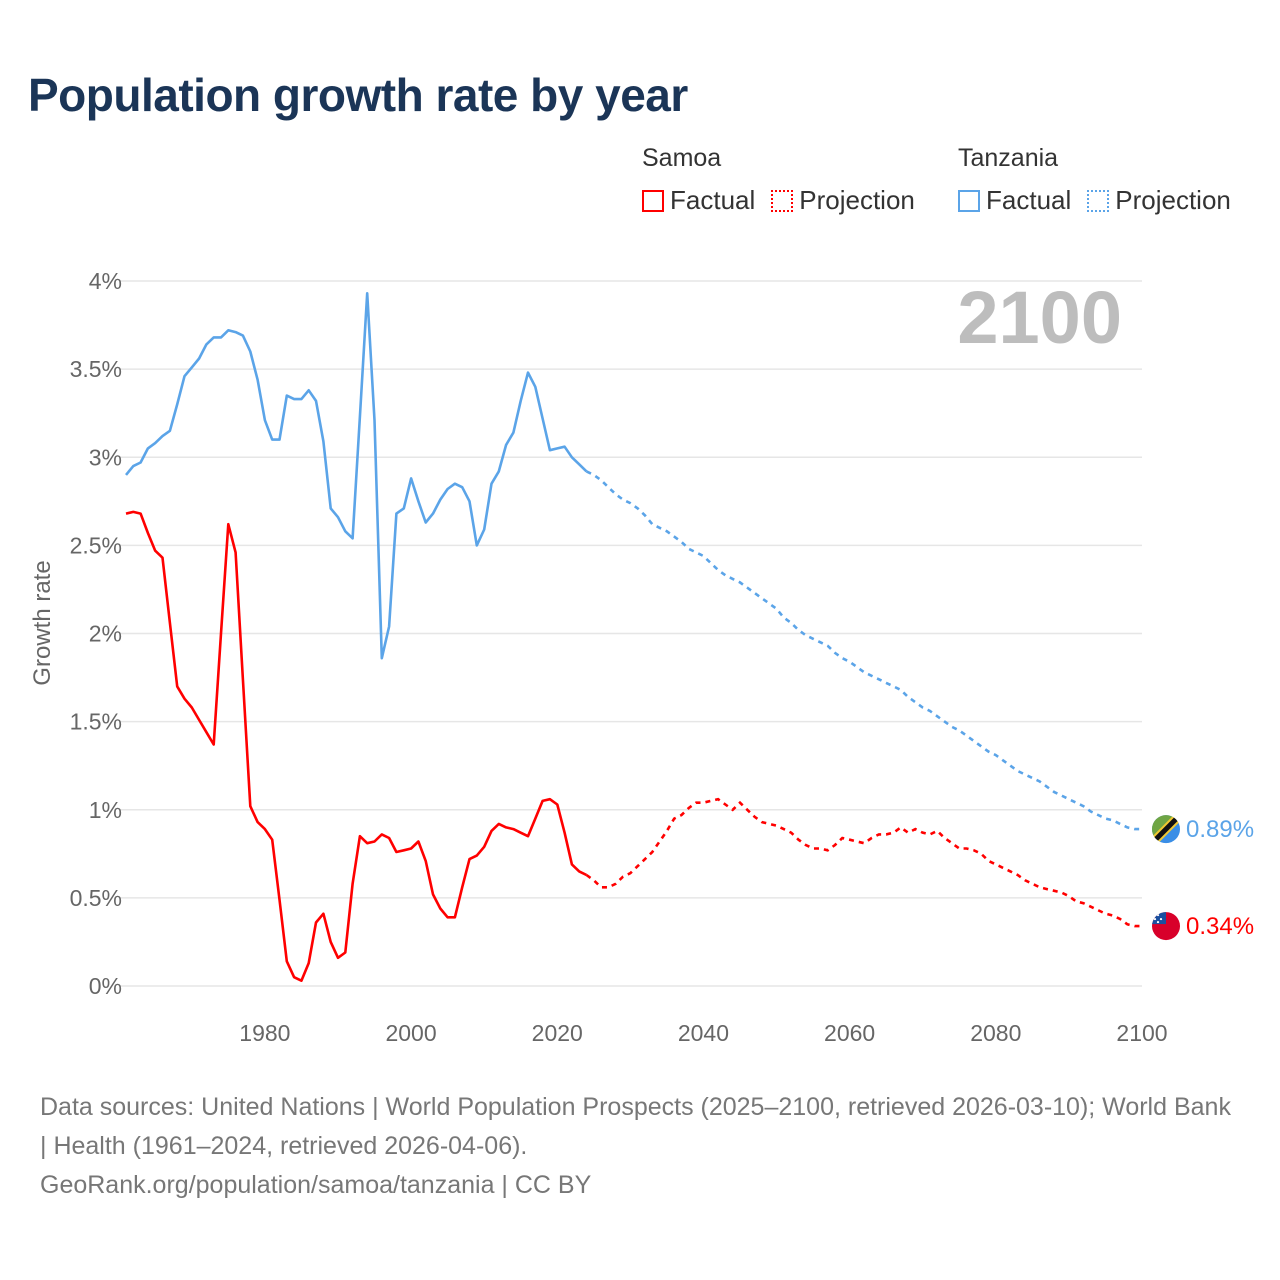 The image size is (1280, 1280). Describe the element at coordinates (995, 1033) in the screenshot. I see `x-tick-label: 2080` at that location.